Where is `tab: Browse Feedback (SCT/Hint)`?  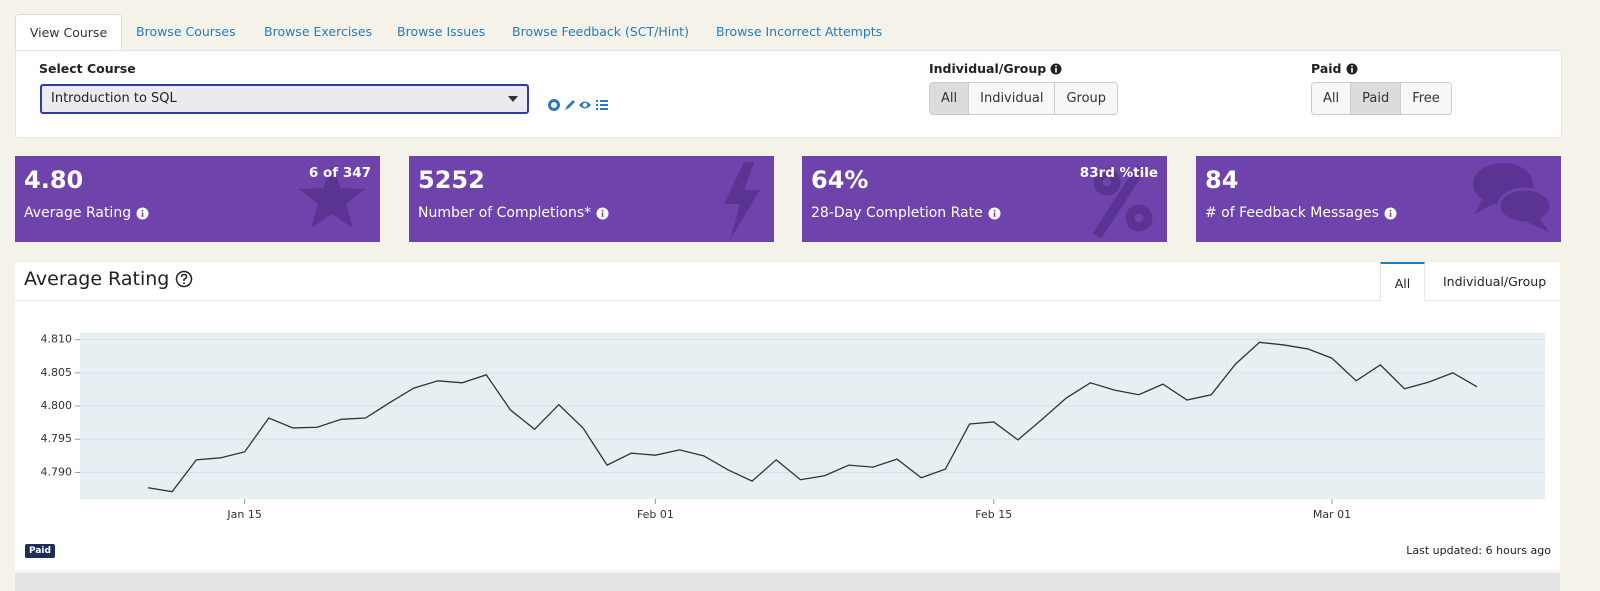
tab: Browse Feedback (SCT/Hint) is located at coordinates (600, 31).